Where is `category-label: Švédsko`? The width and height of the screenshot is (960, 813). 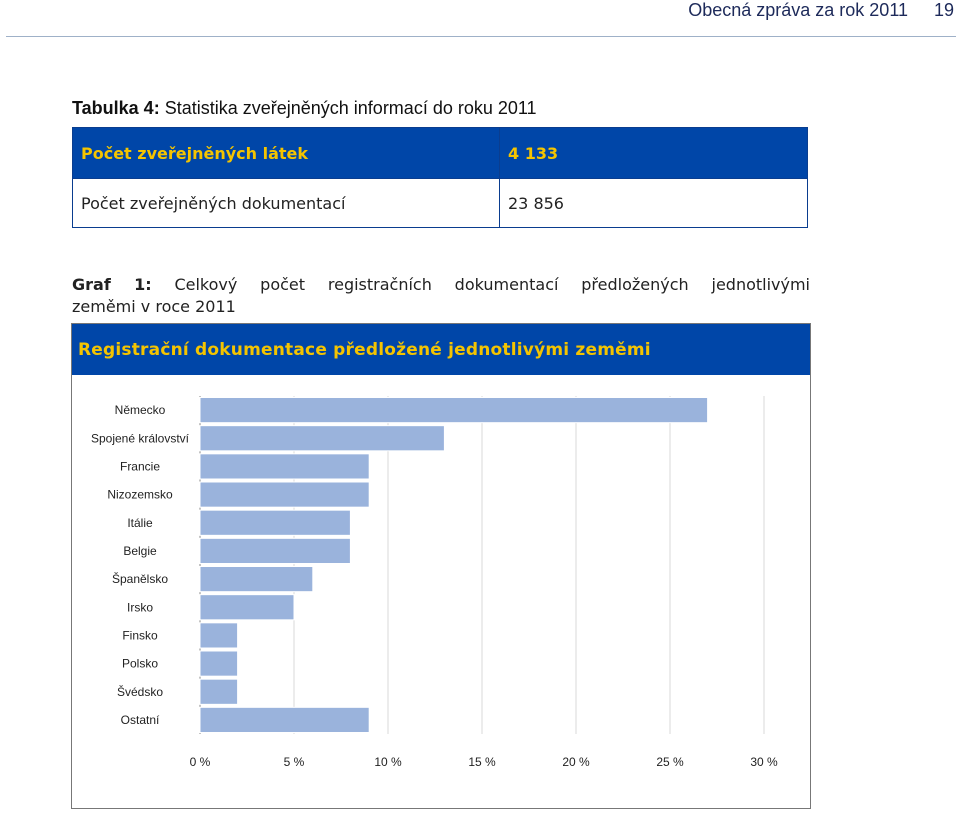 category-label: Švédsko is located at coordinates (140, 691).